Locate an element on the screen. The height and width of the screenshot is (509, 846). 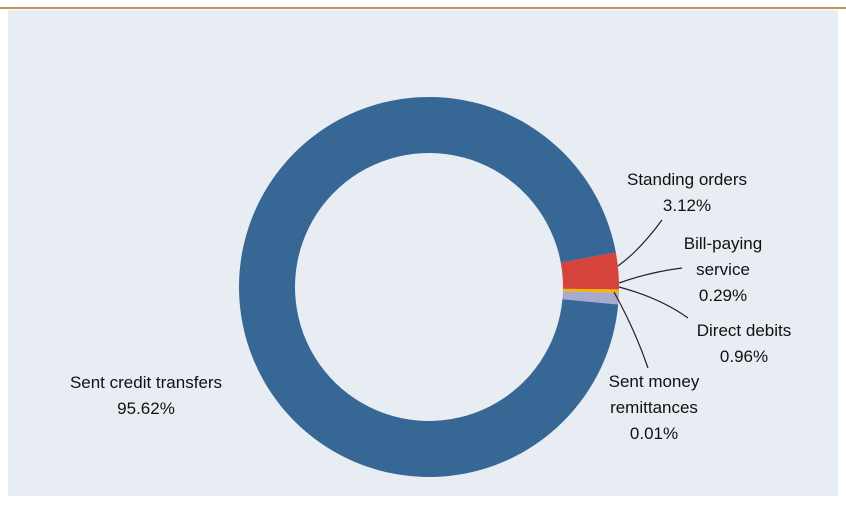
value-label: 95.62% is located at coordinates (146, 408).